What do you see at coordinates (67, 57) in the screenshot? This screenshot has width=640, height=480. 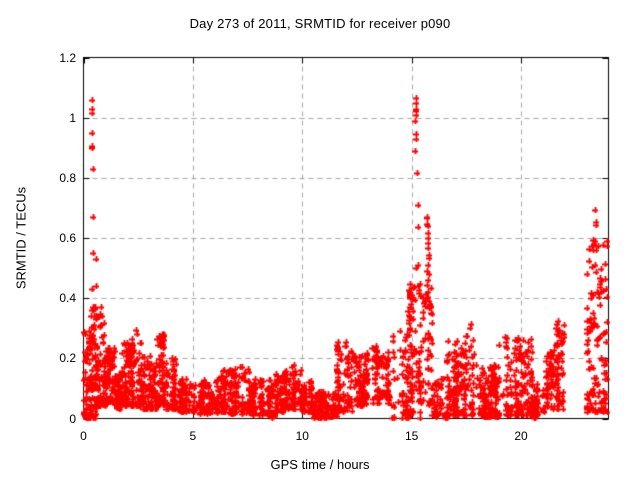 I see `y-tick-label: 1.2` at bounding box center [67, 57].